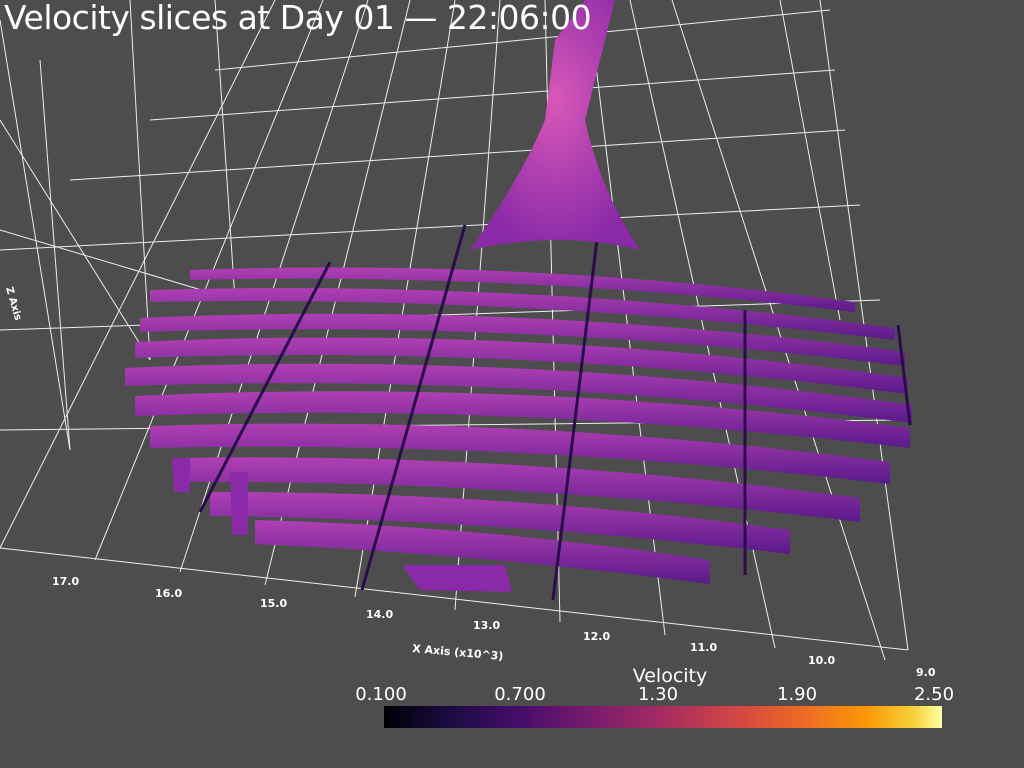  What do you see at coordinates (298, 18) in the screenshot?
I see `chart-title: Velocity slices at Day 01 — 22:06:00` at bounding box center [298, 18].